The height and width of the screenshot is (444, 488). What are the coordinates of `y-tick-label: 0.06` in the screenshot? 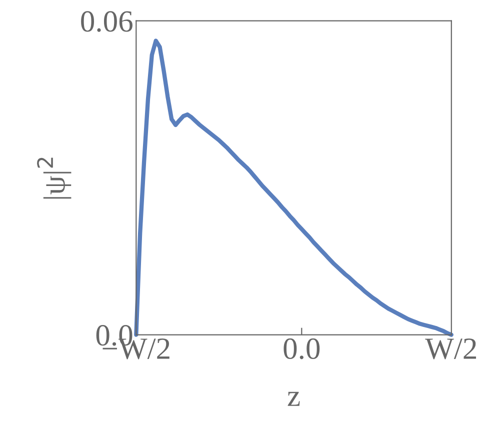 It's located at (106, 21).